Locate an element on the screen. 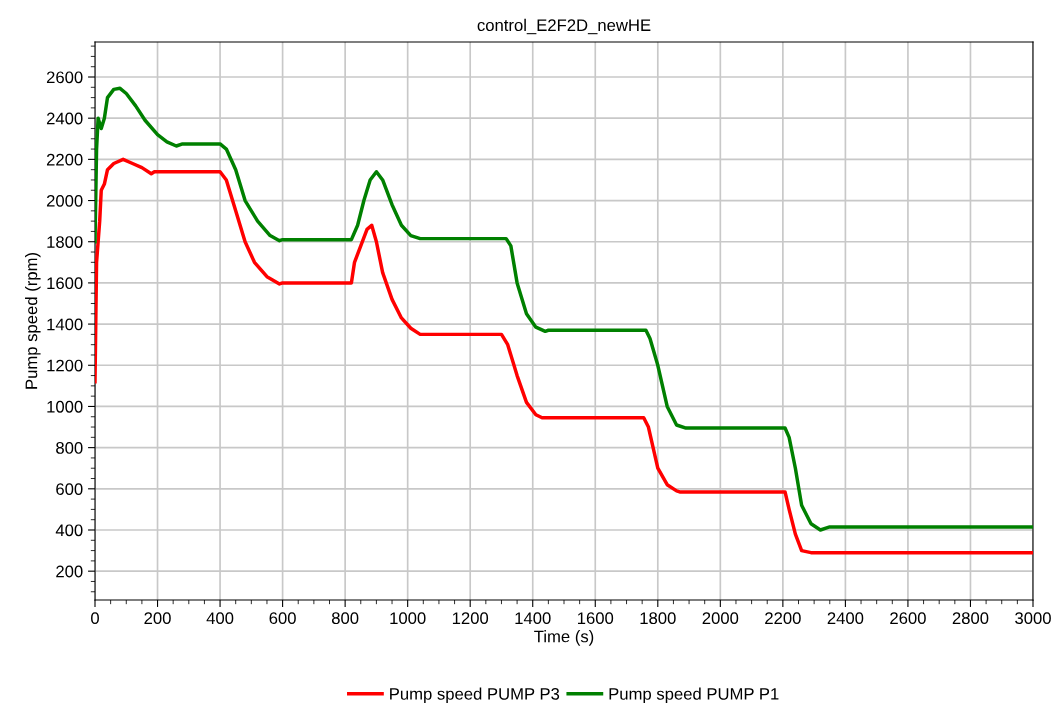  x-tick-label: 0 is located at coordinates (95, 618).